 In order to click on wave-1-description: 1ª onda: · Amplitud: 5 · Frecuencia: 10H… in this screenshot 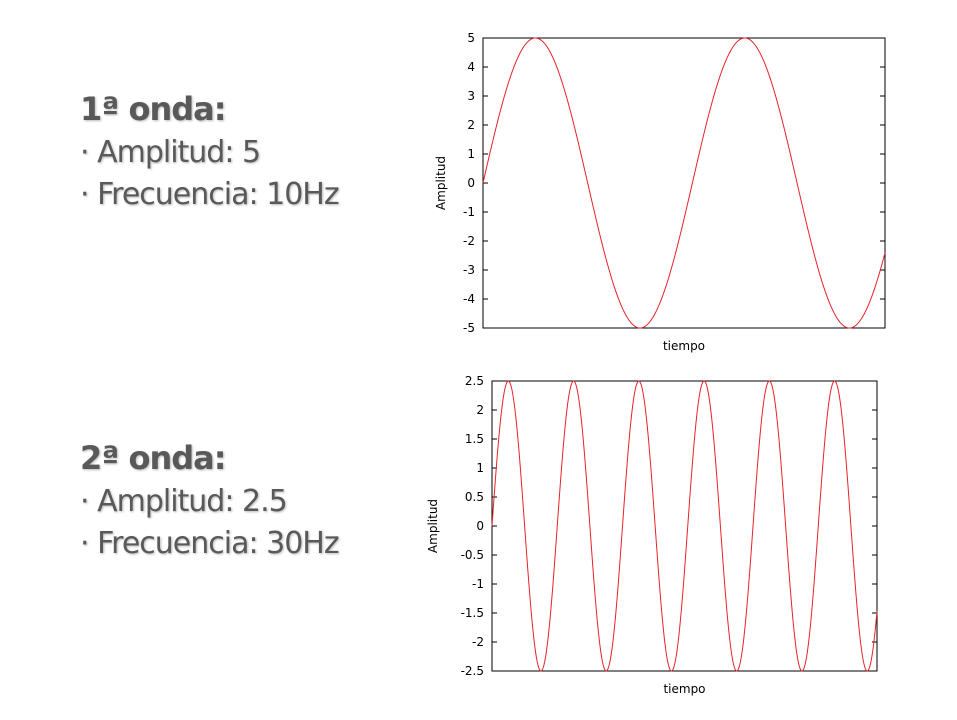, I will do `click(210, 152)`.